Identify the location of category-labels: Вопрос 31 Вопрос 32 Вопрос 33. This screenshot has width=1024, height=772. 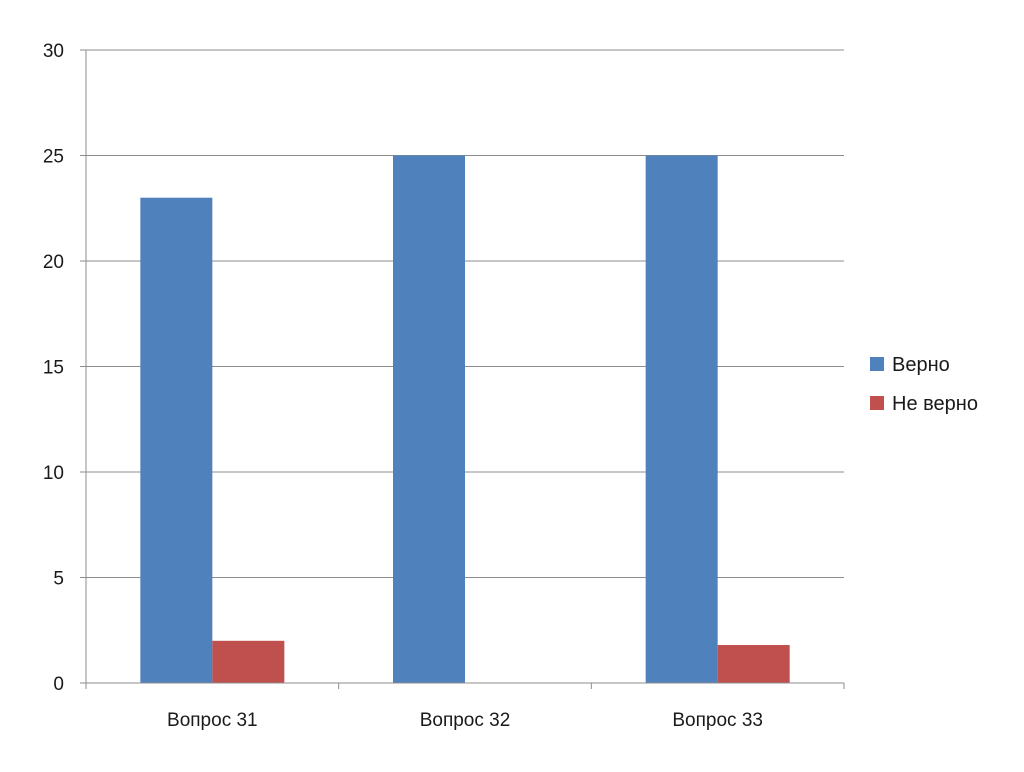
(465, 720).